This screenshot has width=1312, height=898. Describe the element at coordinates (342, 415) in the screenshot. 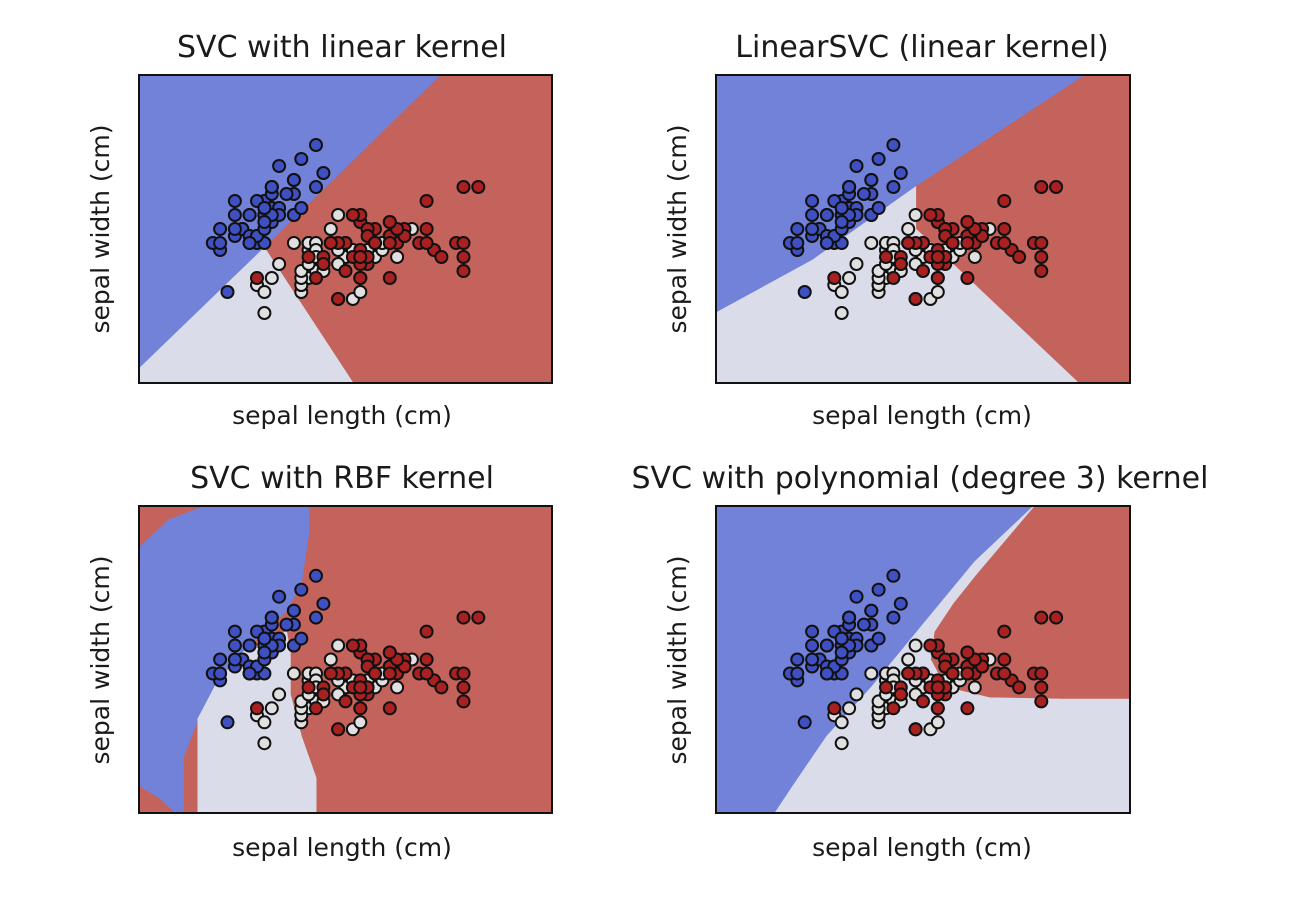

I see `x-axis-label: sepal length (cm)` at that location.